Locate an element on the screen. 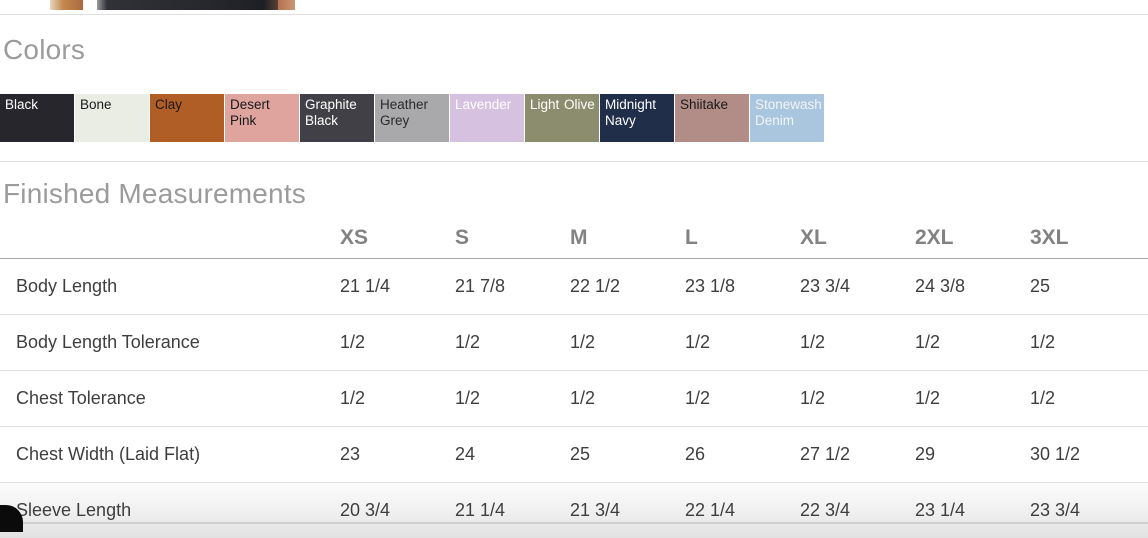 The image size is (1148, 538). measurement-label: Sleeve Length is located at coordinates (170, 510).